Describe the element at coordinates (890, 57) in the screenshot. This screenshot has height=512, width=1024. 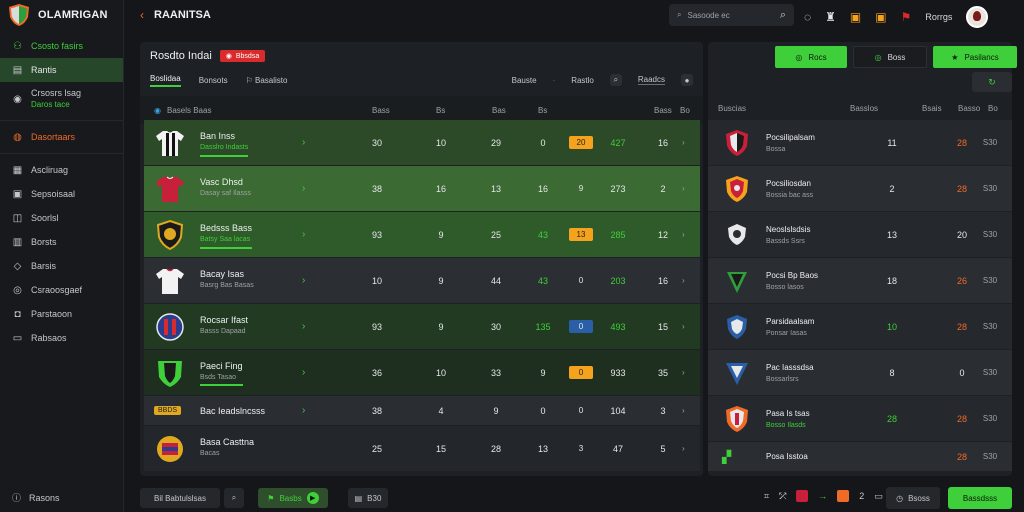
I see `boss-button: ◎ Boss` at that location.